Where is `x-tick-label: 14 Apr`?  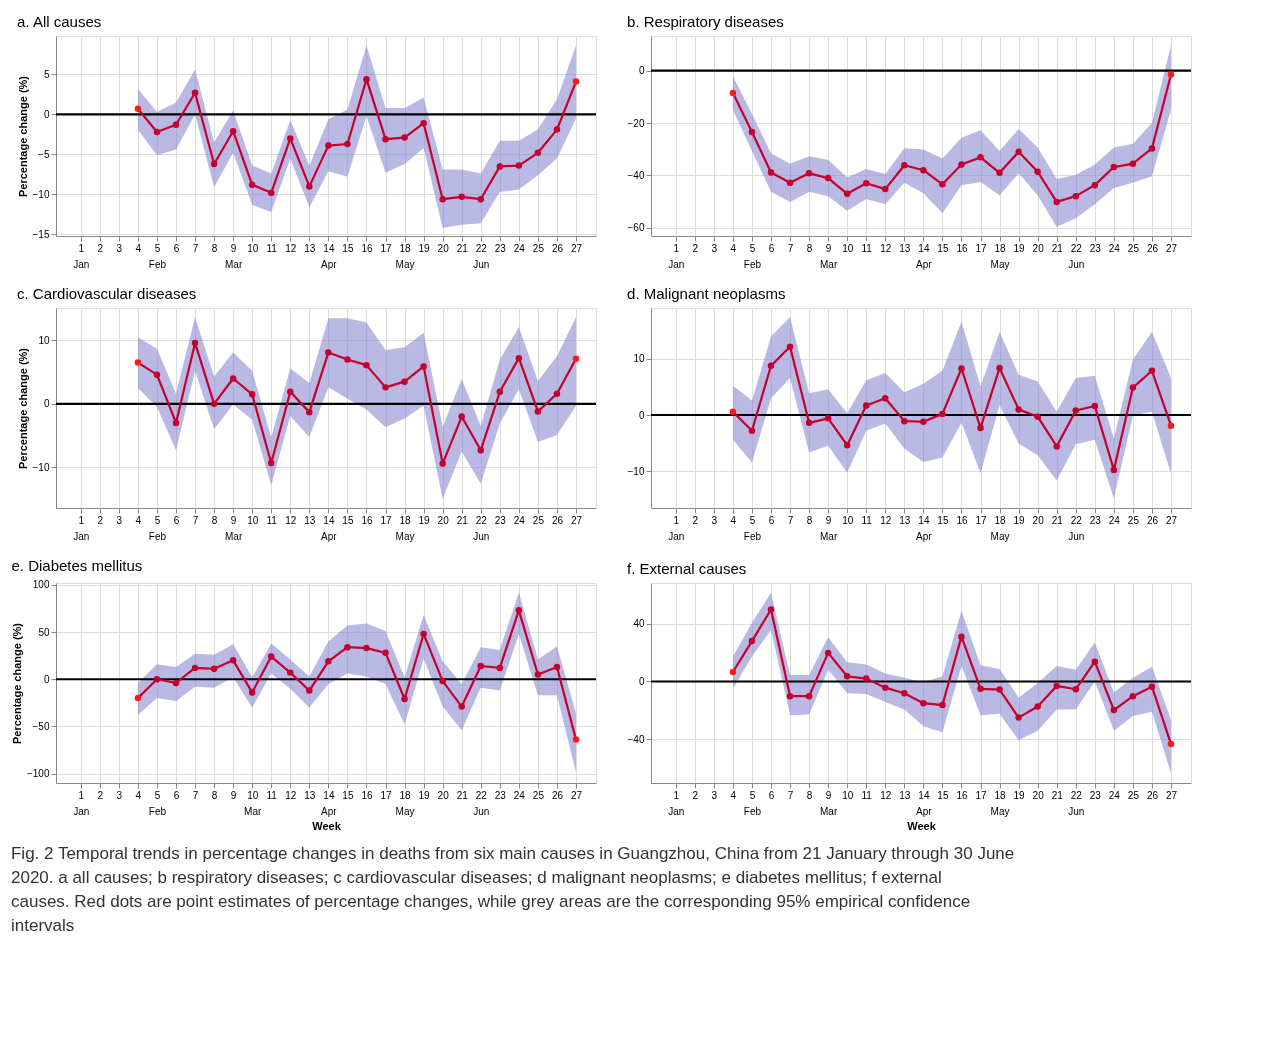 x-tick-label: 14 Apr is located at coordinates (329, 803).